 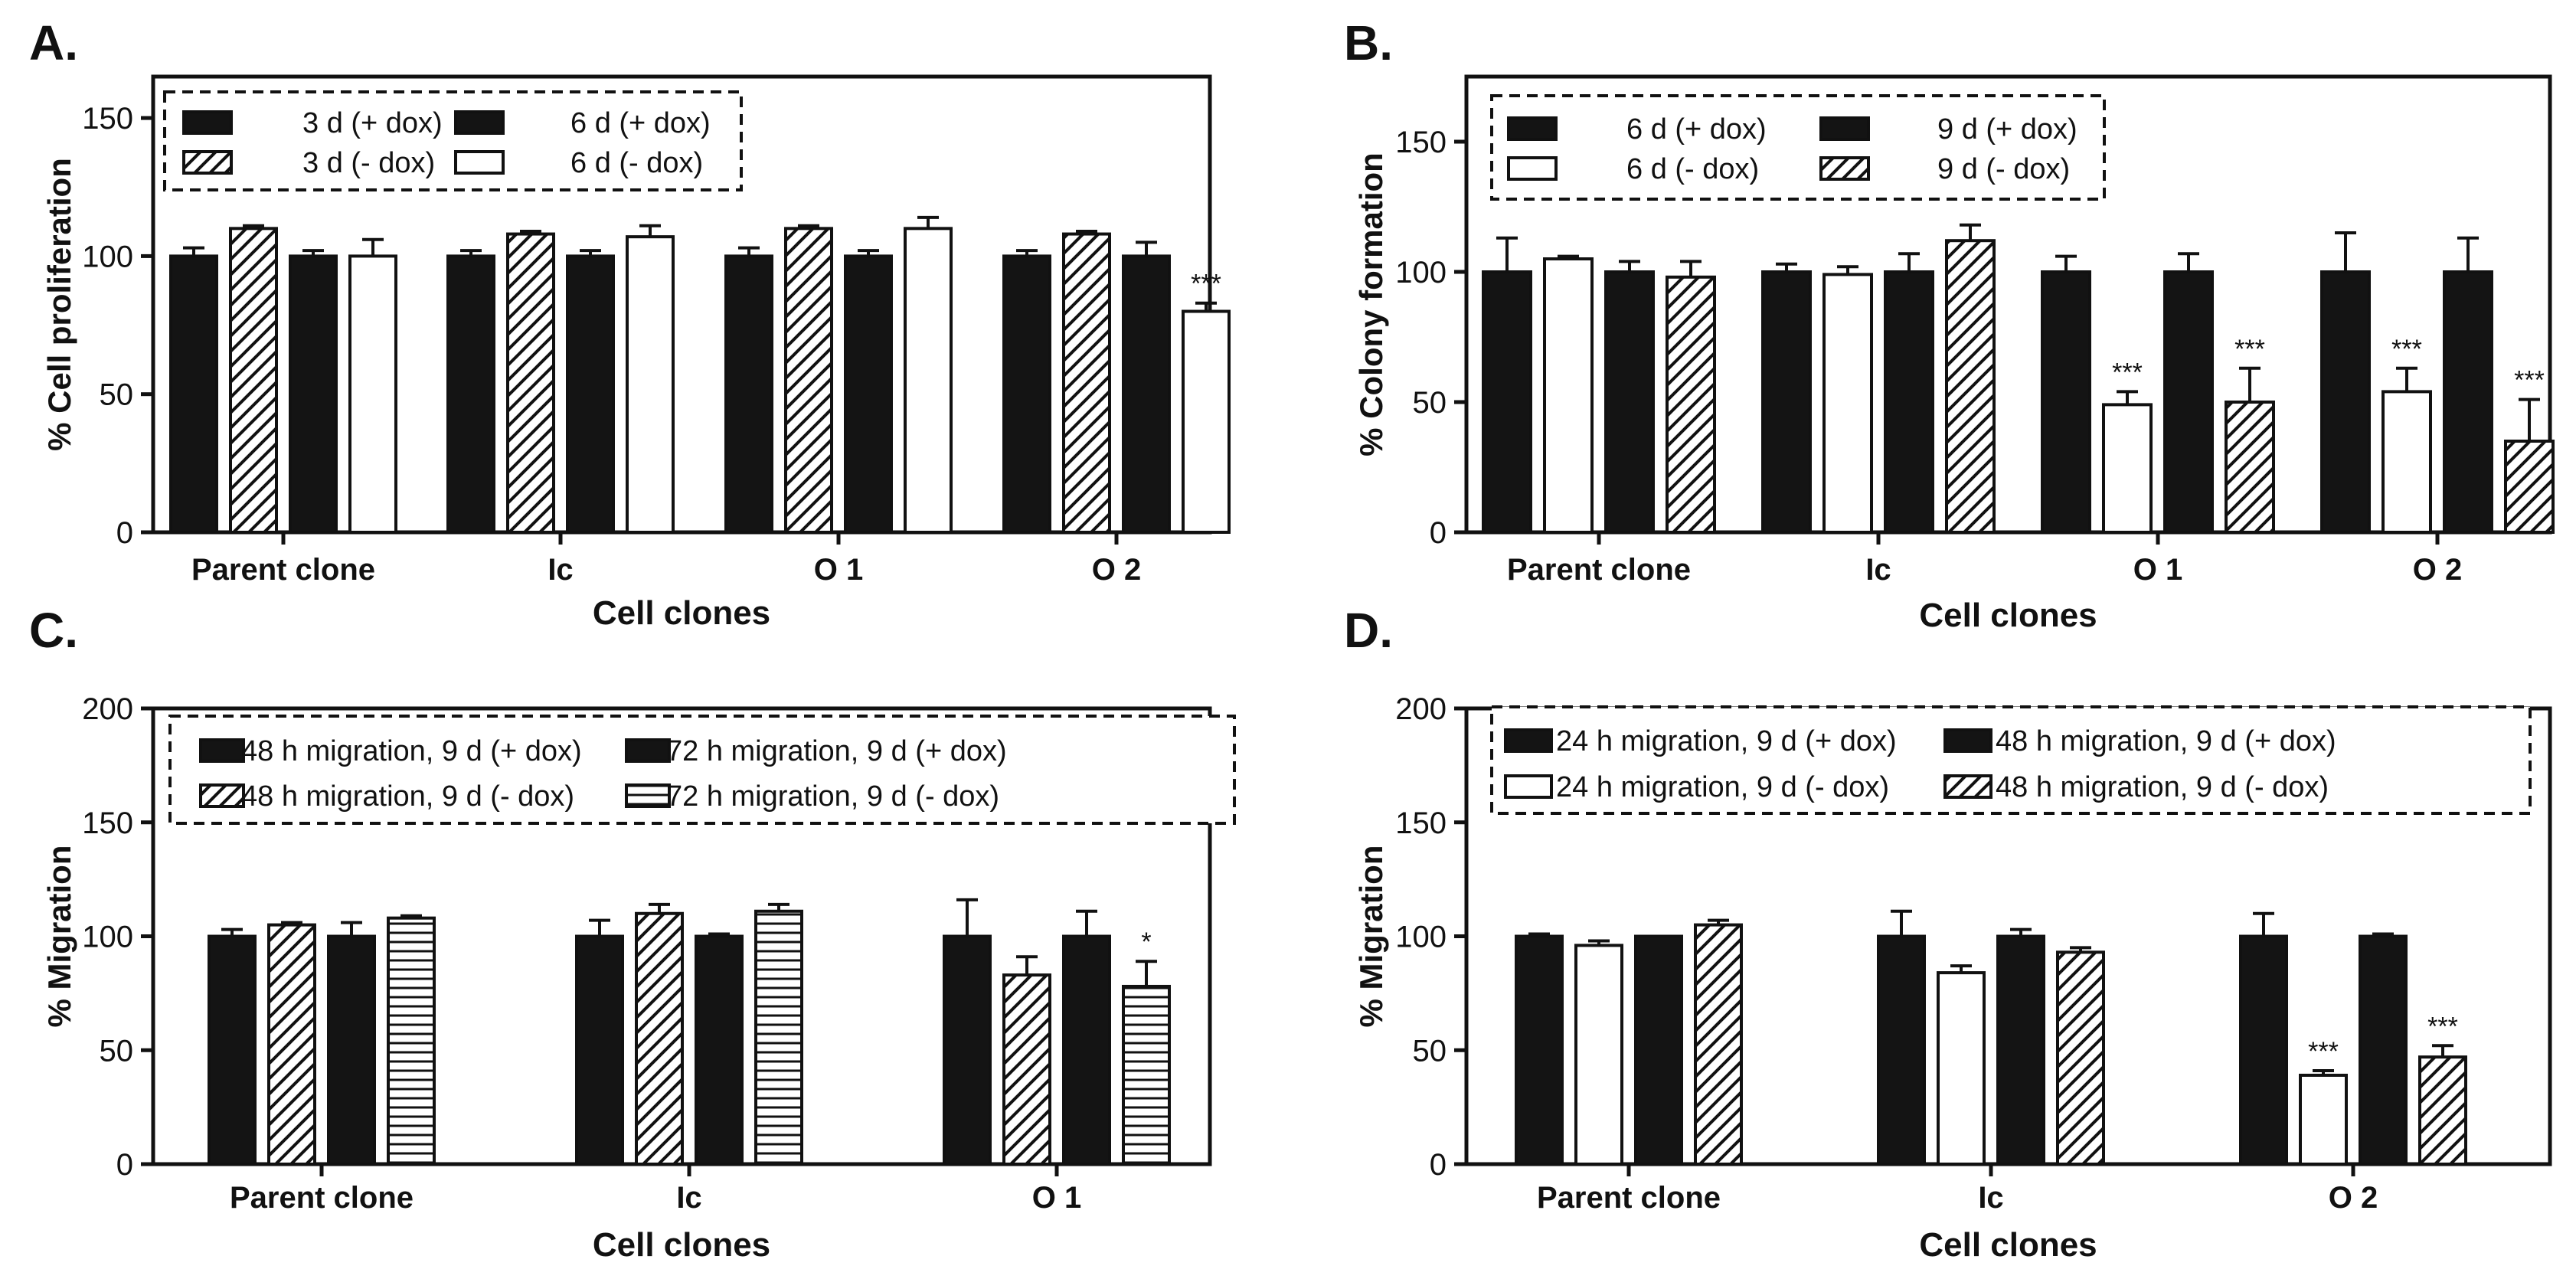 What do you see at coordinates (1726, 741) in the screenshot?
I see `legend-label: 24 h migration, 9 d (+ dox)` at bounding box center [1726, 741].